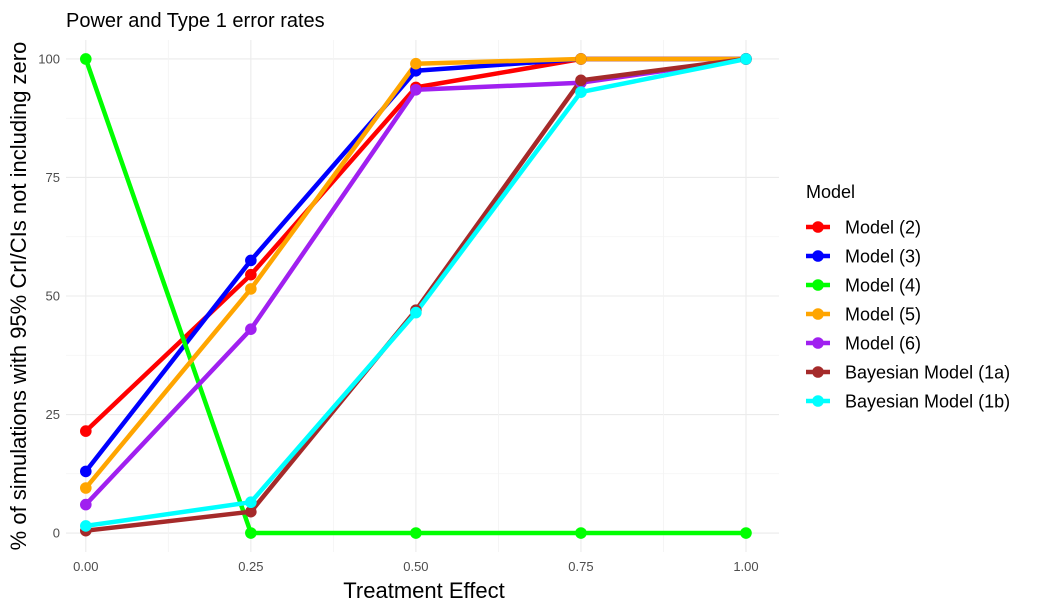 The image size is (1046, 612). I want to click on legend-label: Bayesian Model (1a), so click(927, 373).